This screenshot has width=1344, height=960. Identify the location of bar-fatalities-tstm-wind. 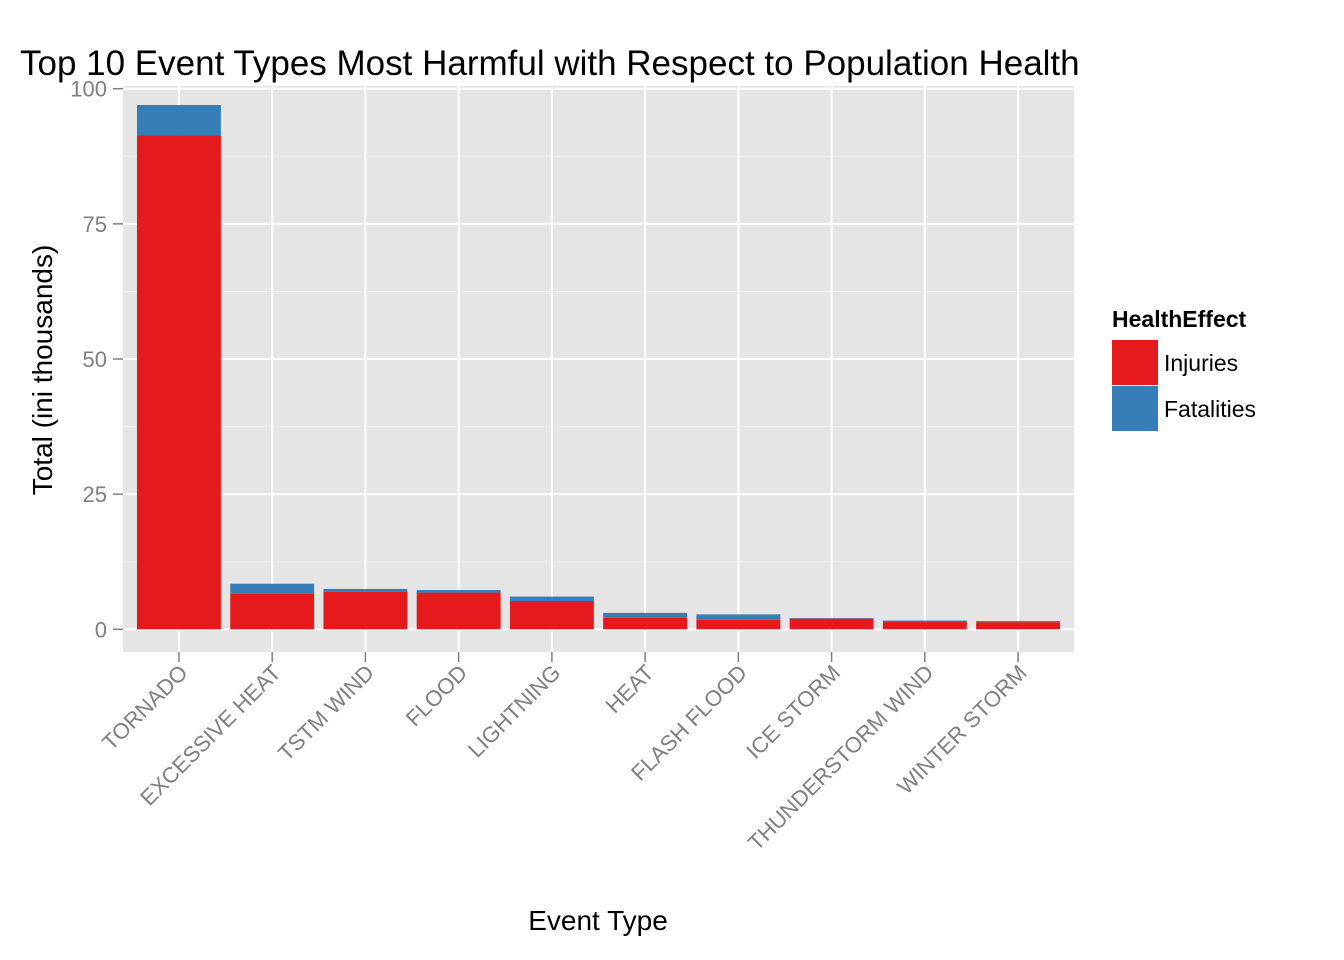
(365, 590).